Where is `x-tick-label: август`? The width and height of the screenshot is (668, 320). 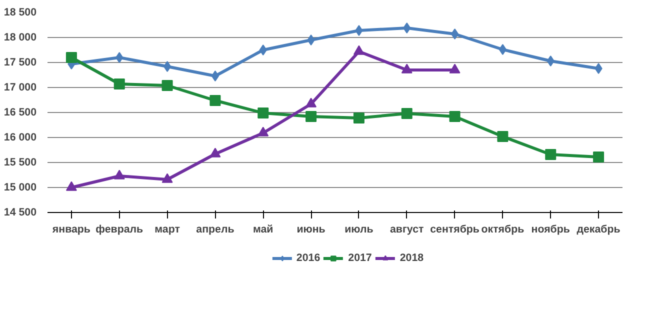 x-tick-label: август is located at coordinates (407, 230).